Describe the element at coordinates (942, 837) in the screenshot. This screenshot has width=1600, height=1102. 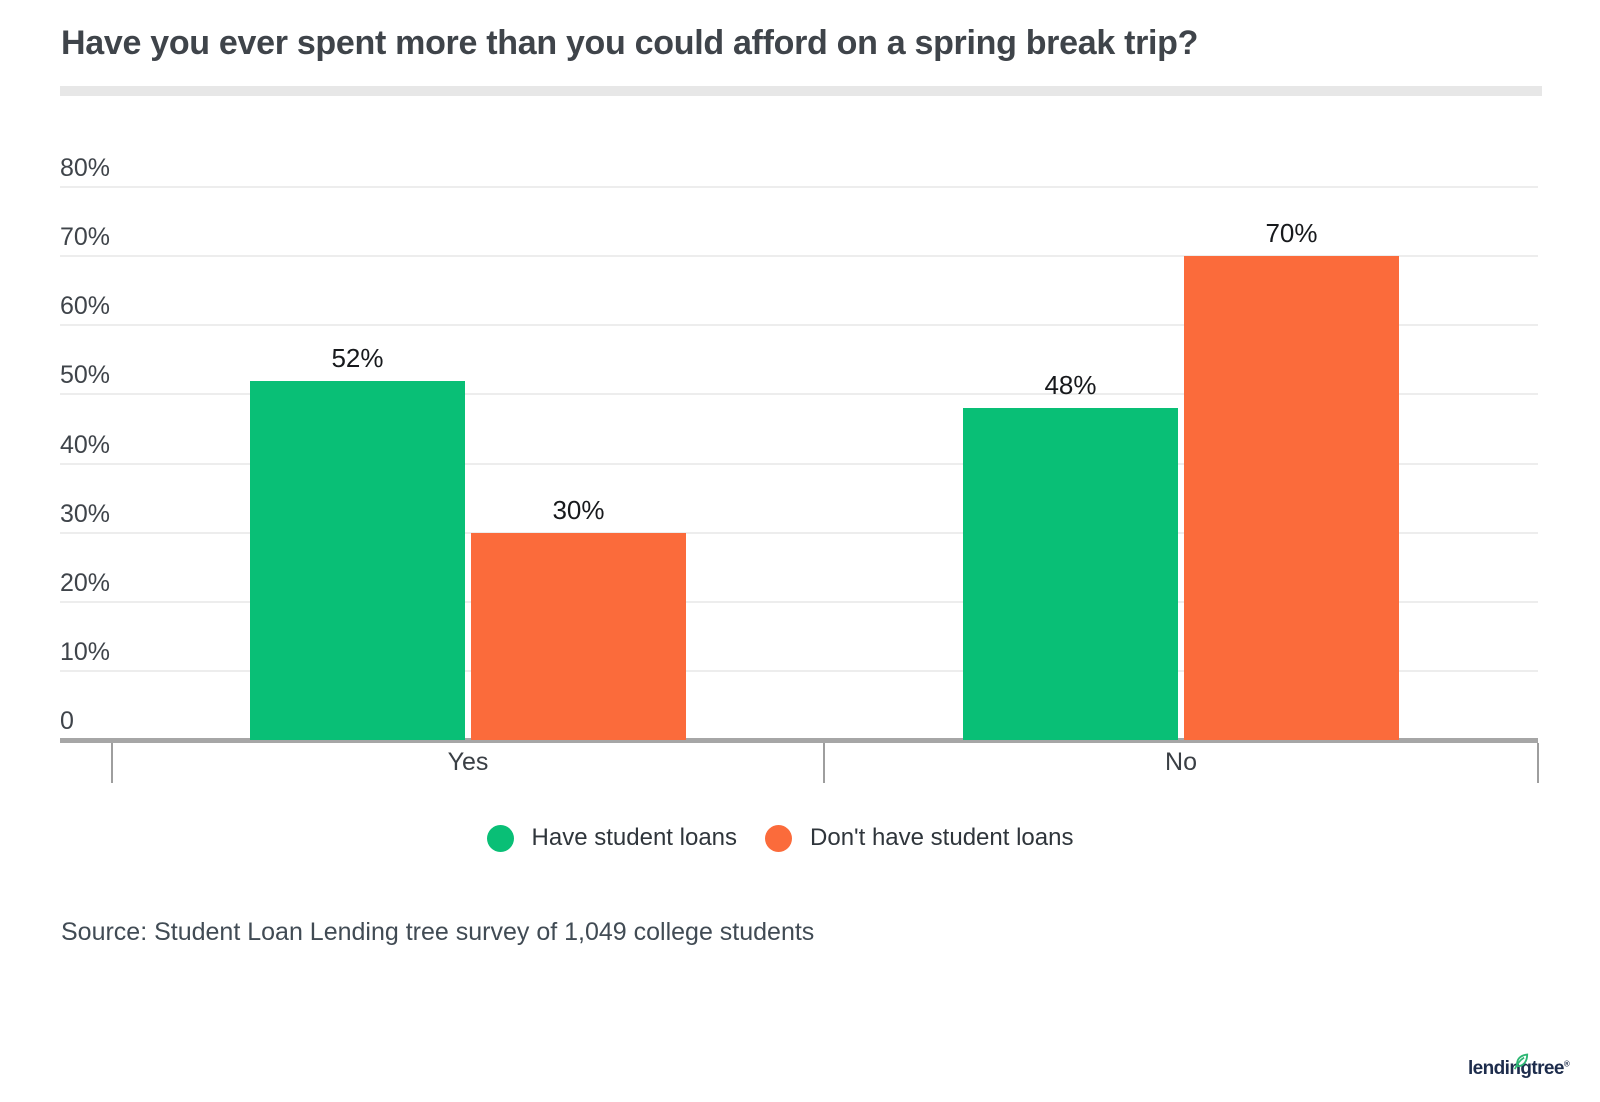
I see `legend-label: Don't have student loans` at that location.